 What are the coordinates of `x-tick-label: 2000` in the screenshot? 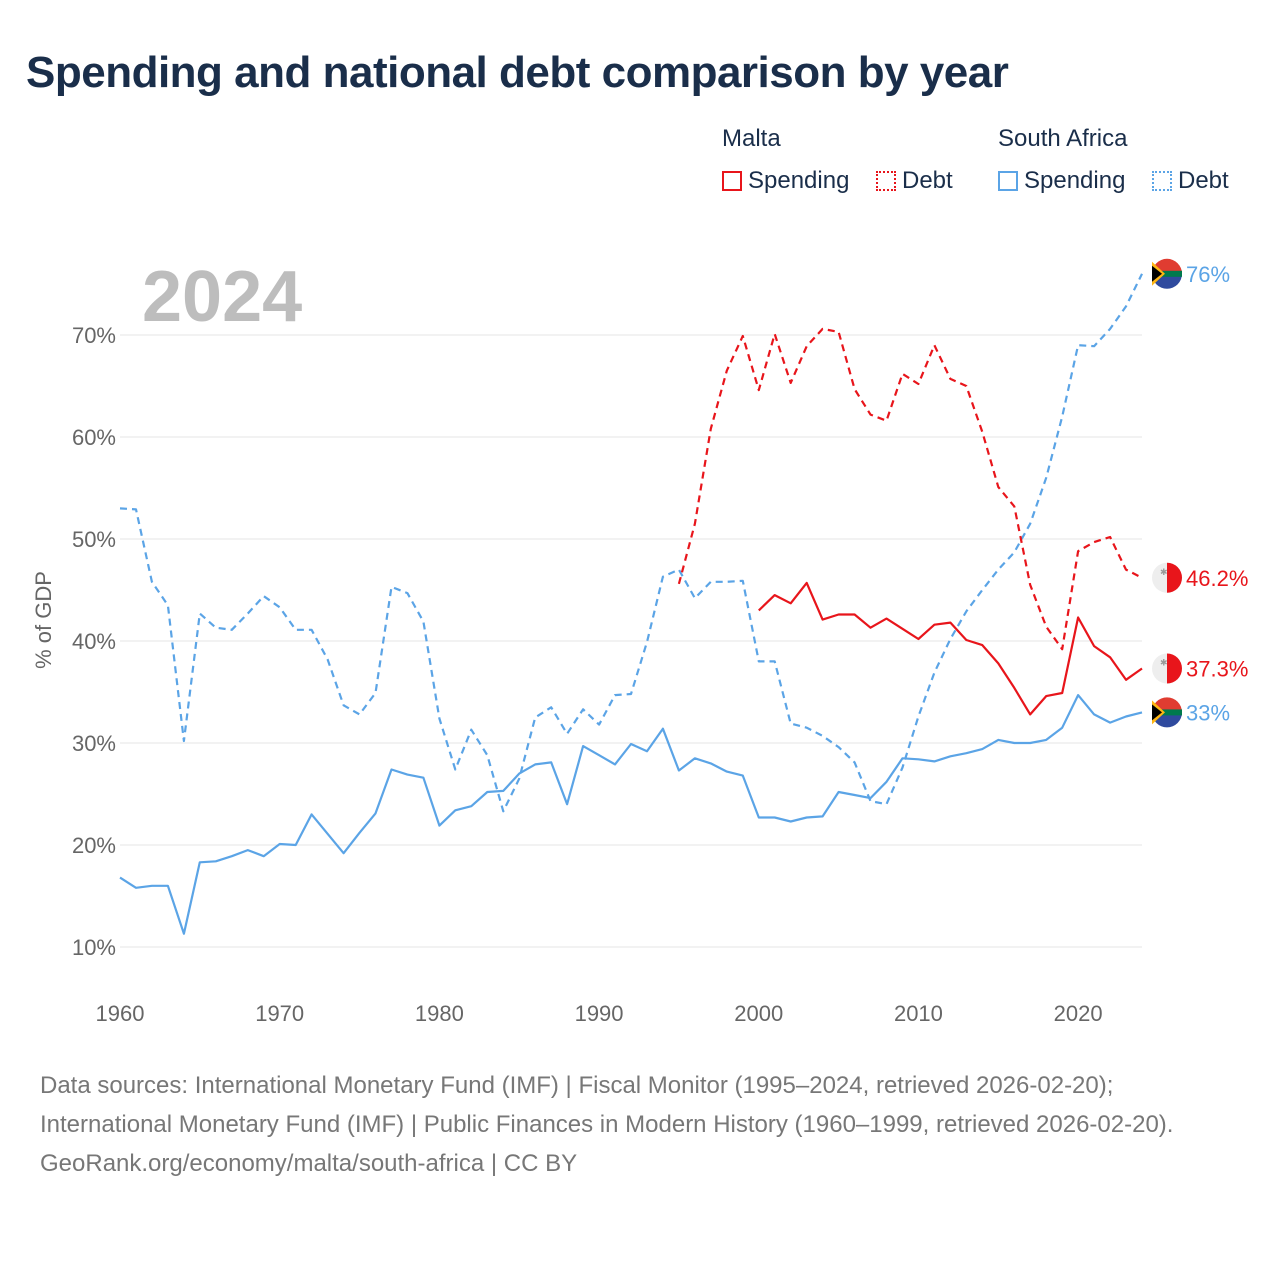 It's located at (758, 1013).